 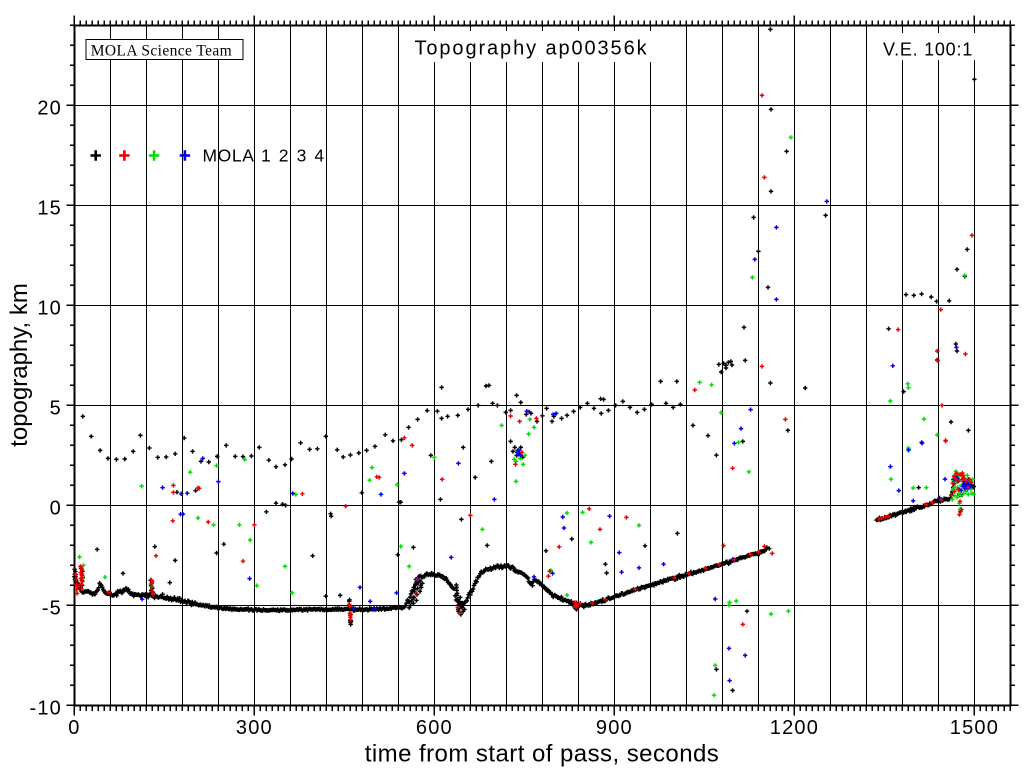 What do you see at coordinates (49, 108) in the screenshot?
I see `svg-text: 20` at bounding box center [49, 108].